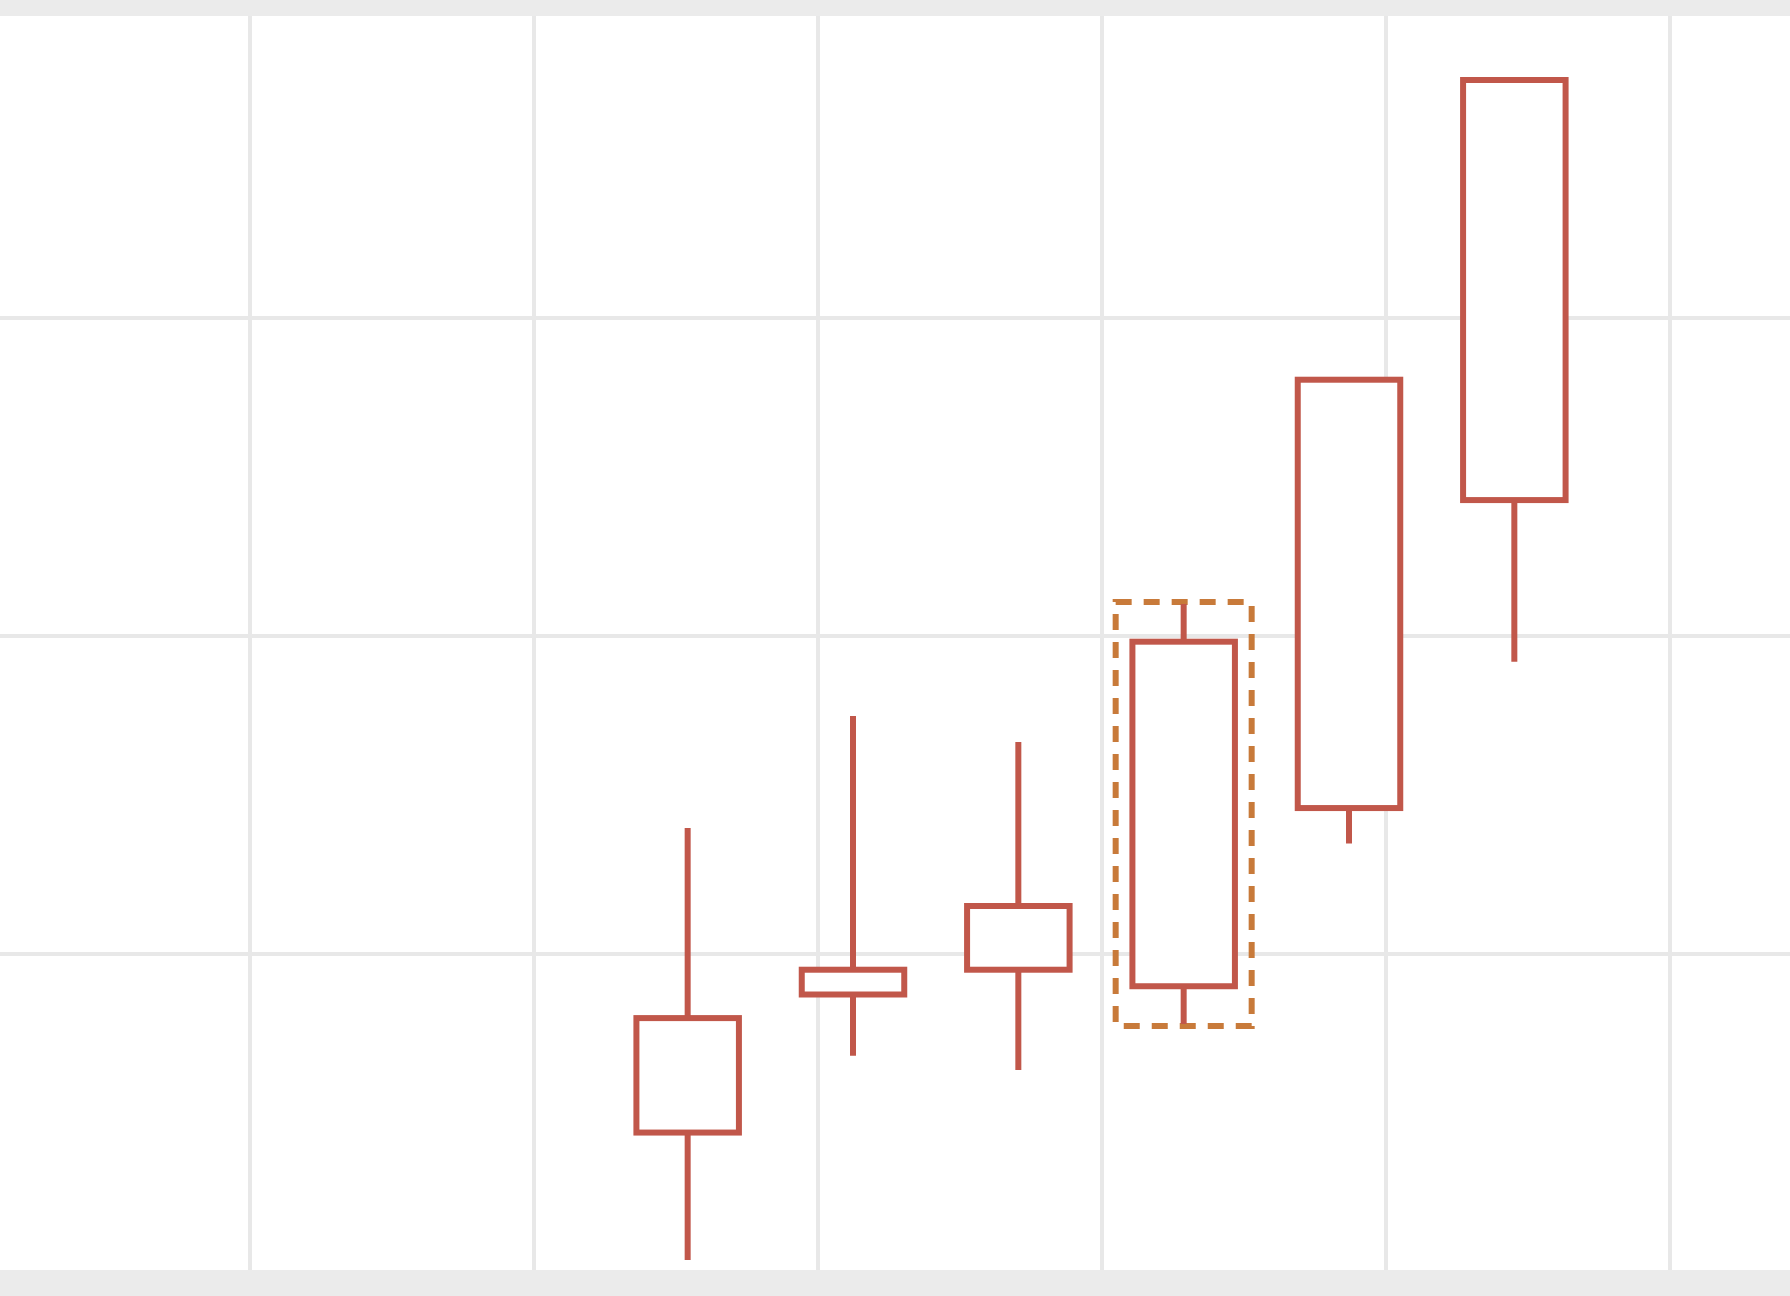  Describe the element at coordinates (853, 886) in the screenshot. I see `candlestick` at that location.